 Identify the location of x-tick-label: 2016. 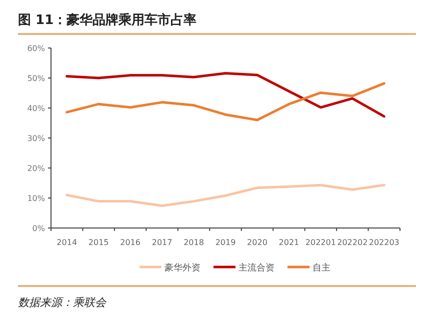
(130, 242).